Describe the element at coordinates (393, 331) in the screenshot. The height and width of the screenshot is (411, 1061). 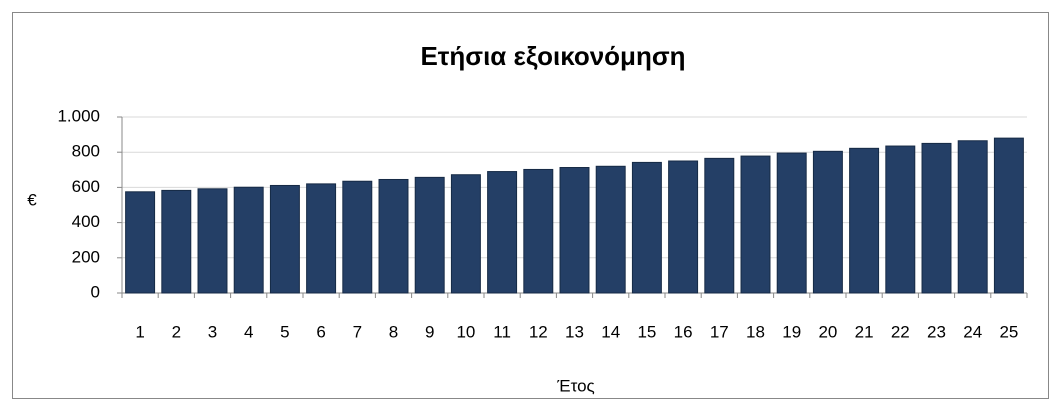
I see `x-tick-label: 8` at that location.